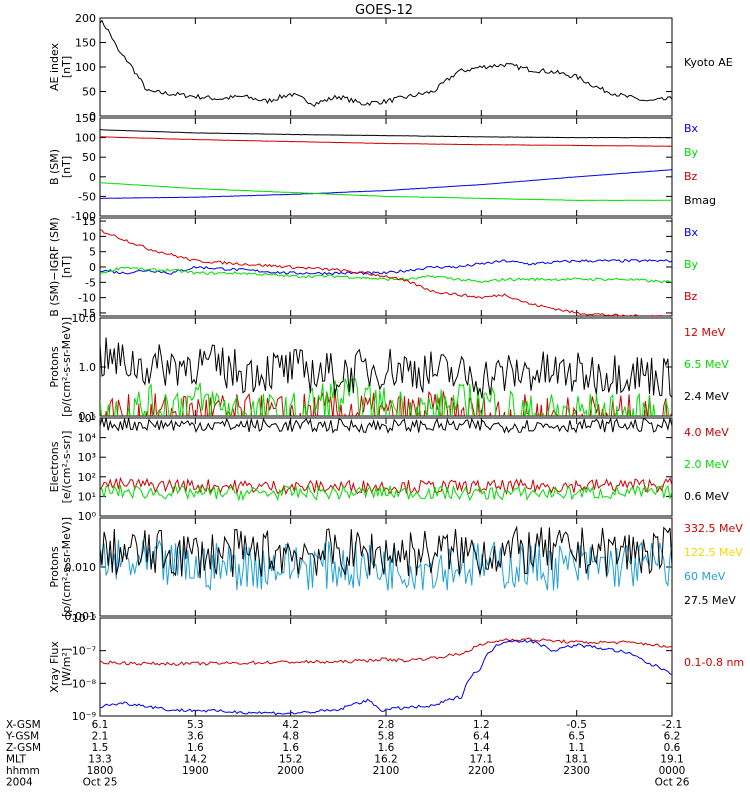 The height and width of the screenshot is (800, 750). I want to click on y-axis-unit: [p/(cm²-s-sr-MeV)], so click(66, 367).